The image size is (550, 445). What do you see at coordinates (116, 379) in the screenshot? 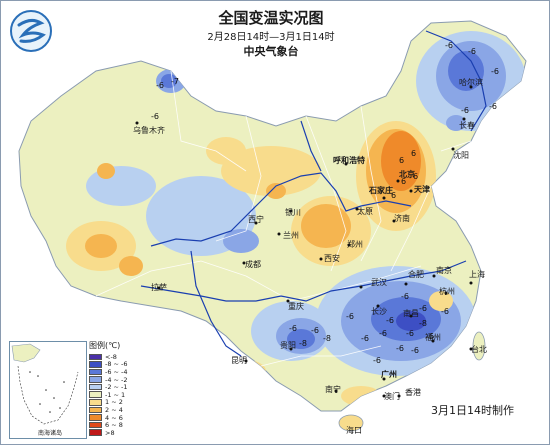
I see `legend-label: -4 ~ -2` at bounding box center [116, 379].